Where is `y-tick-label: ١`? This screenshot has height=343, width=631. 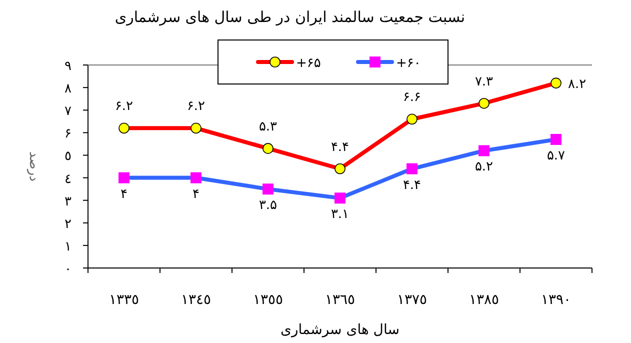 y-tick-label: ١ is located at coordinates (68, 246).